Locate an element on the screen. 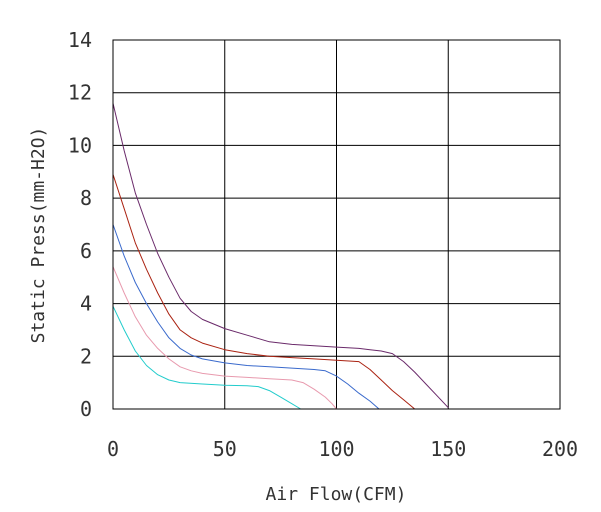 The width and height of the screenshot is (601, 512). x-tick-label-3: 150 is located at coordinates (448, 449).